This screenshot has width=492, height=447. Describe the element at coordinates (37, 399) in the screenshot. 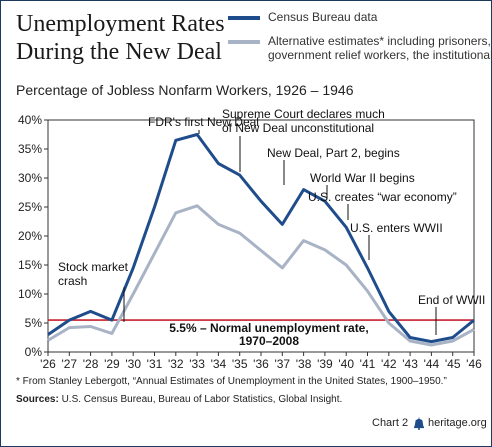

I see `sources-label: Sources:` at that location.